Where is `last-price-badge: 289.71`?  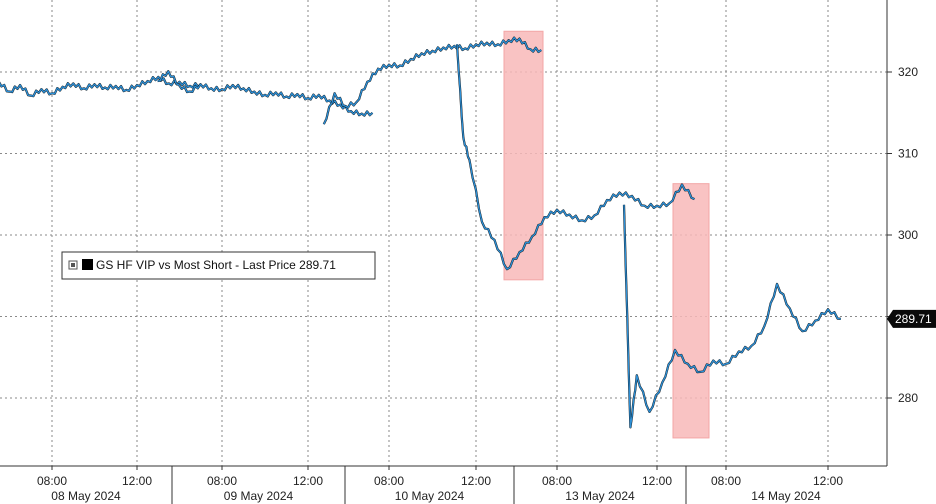
last-price-badge: 289.71 is located at coordinates (911, 318).